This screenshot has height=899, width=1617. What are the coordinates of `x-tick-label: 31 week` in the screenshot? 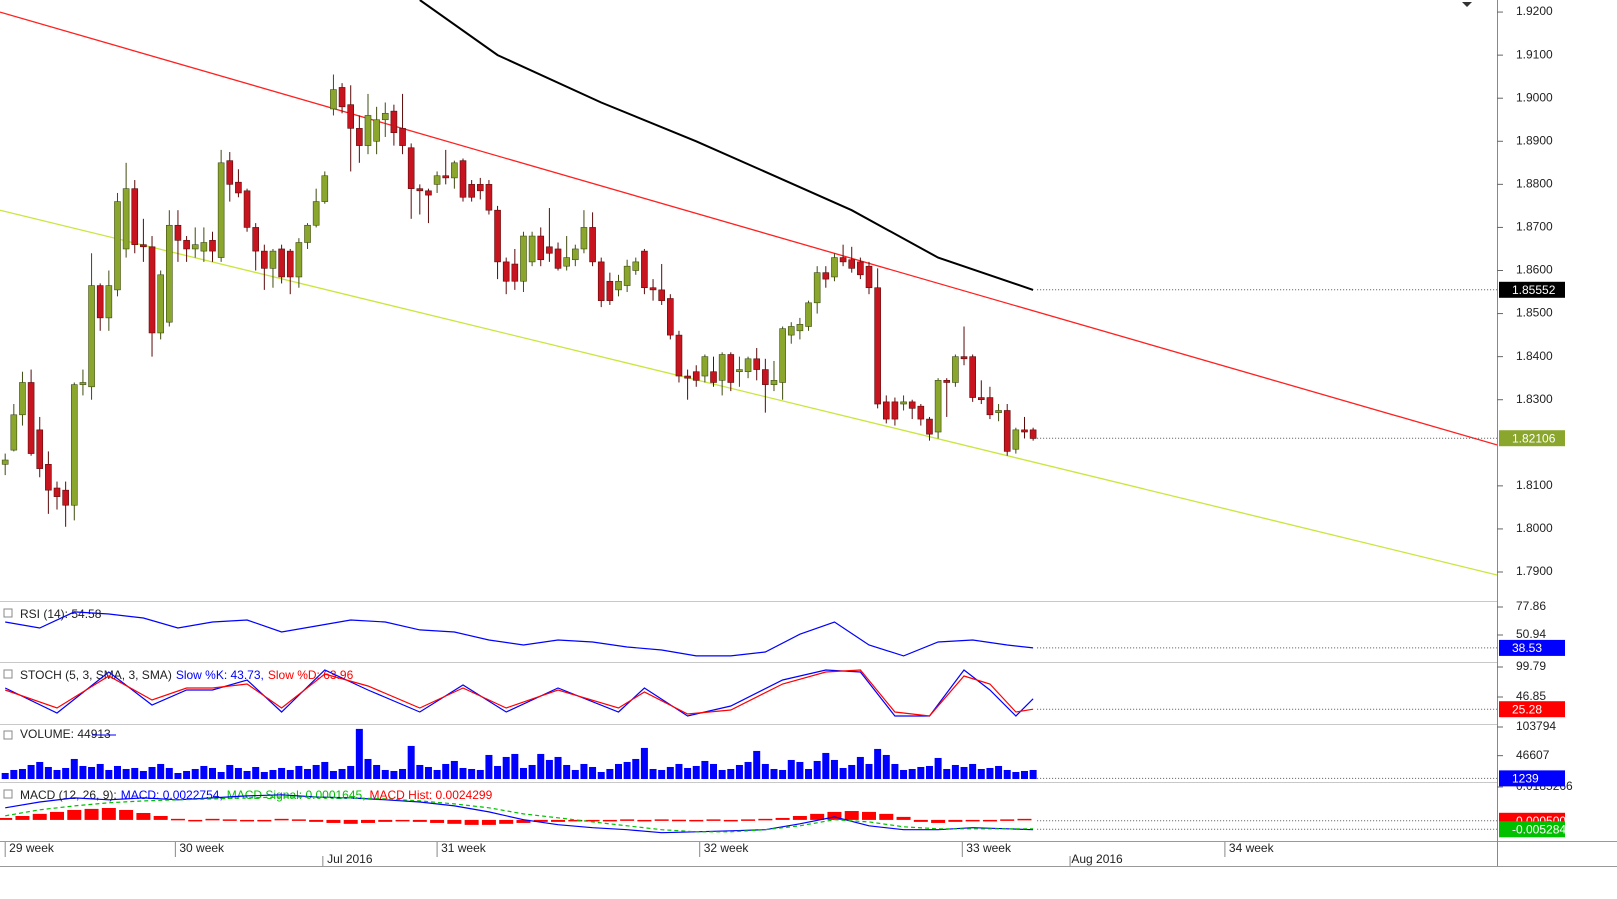 It's located at (464, 848).